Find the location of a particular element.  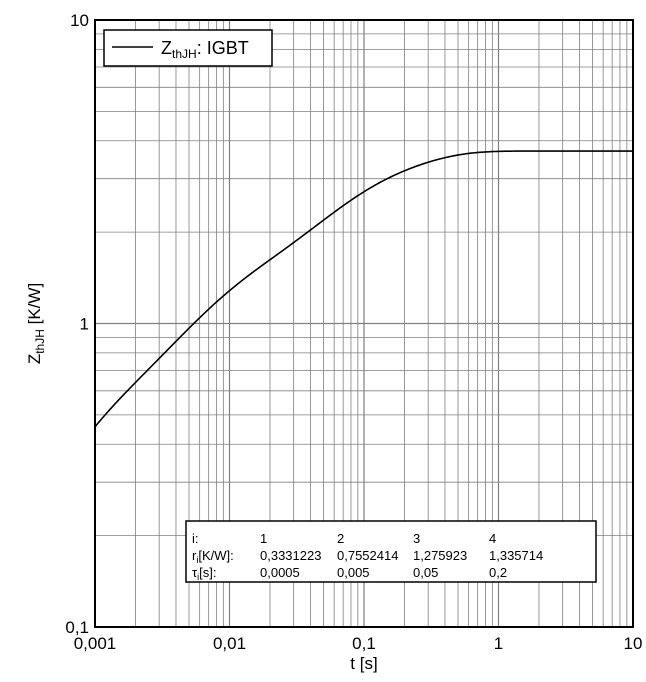

table-cell: 2 is located at coordinates (340, 538).